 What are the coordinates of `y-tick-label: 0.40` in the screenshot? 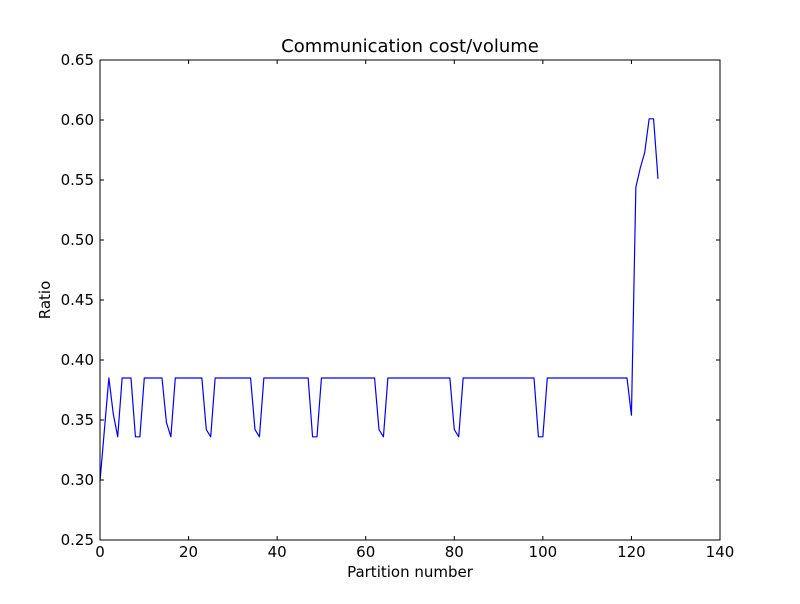 It's located at (77, 360).